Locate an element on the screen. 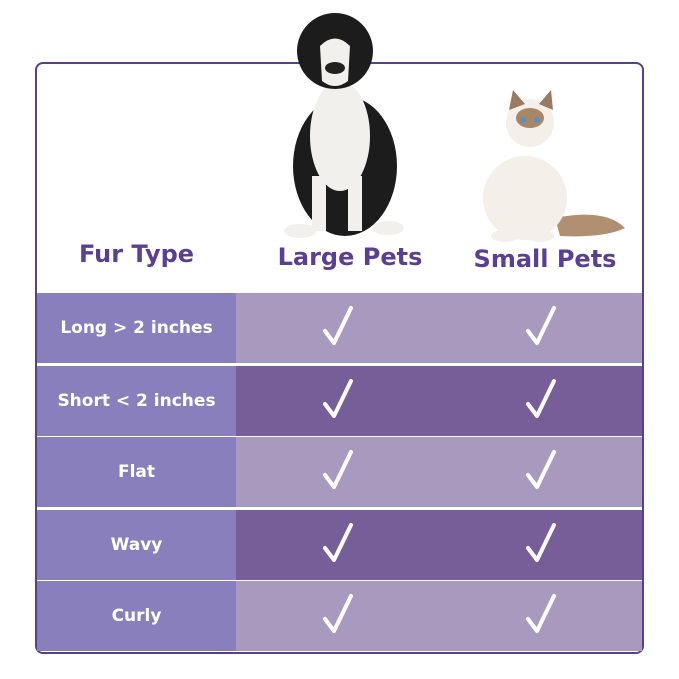 Image resolution: width=679 pixels, height=679 pixels. header-small-pets: Small Pets is located at coordinates (545, 259).